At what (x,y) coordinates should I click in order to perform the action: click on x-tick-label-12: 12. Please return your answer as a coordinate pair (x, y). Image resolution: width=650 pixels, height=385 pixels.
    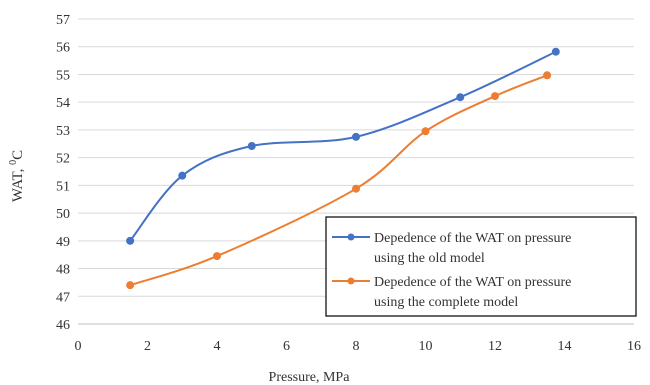
    Looking at the image, I should click on (495, 346).